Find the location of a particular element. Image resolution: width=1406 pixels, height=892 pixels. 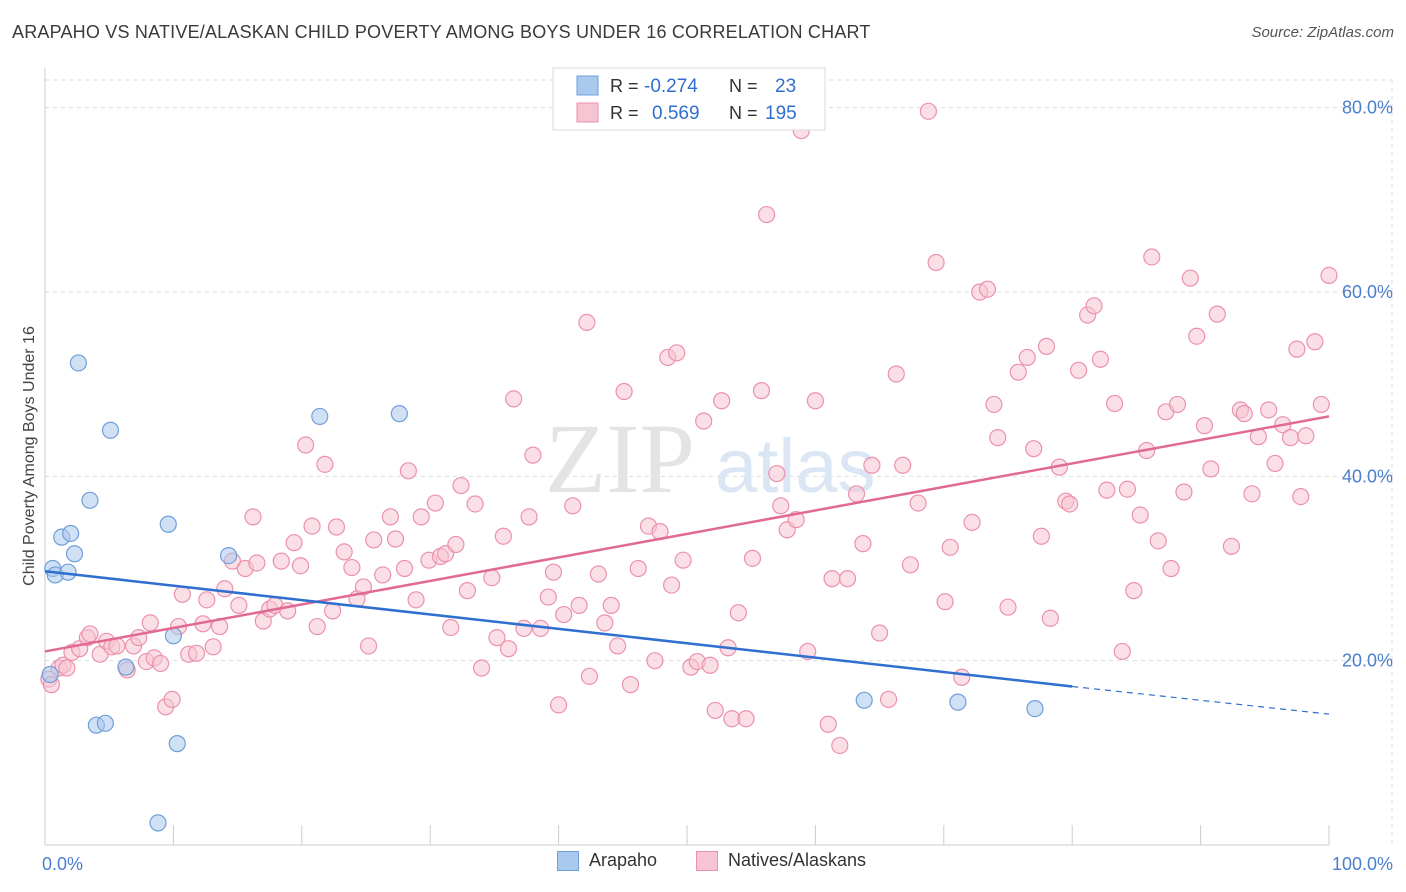

legend-n-value-arapaho: 23 is located at coordinates (785, 86).